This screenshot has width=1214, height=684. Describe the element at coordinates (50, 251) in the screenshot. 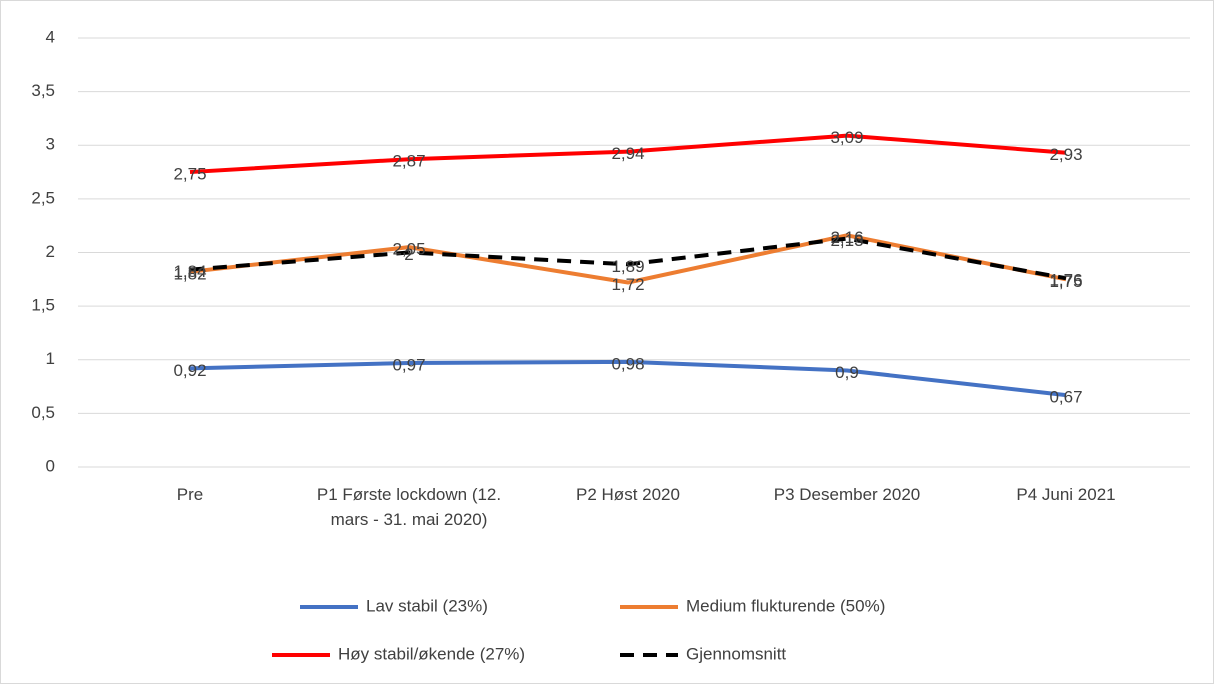

I see `y-tick-label: 2` at that location.